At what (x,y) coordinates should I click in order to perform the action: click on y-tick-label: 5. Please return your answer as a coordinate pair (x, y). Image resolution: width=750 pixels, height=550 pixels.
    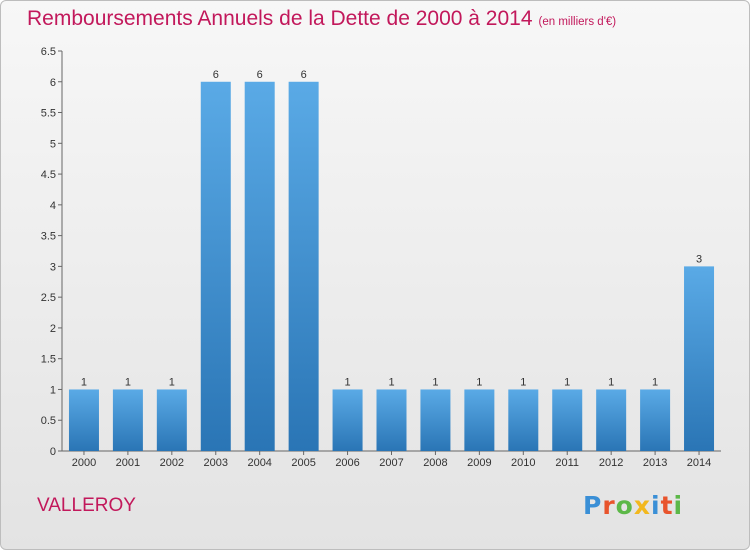
    Looking at the image, I should click on (53, 144).